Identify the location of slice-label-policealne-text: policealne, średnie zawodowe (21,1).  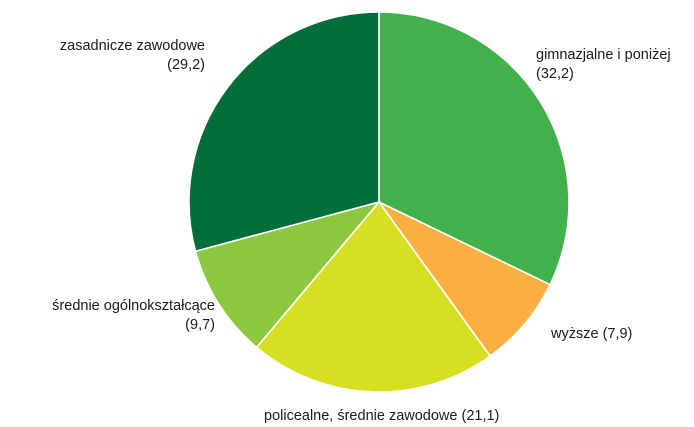
(382, 416).